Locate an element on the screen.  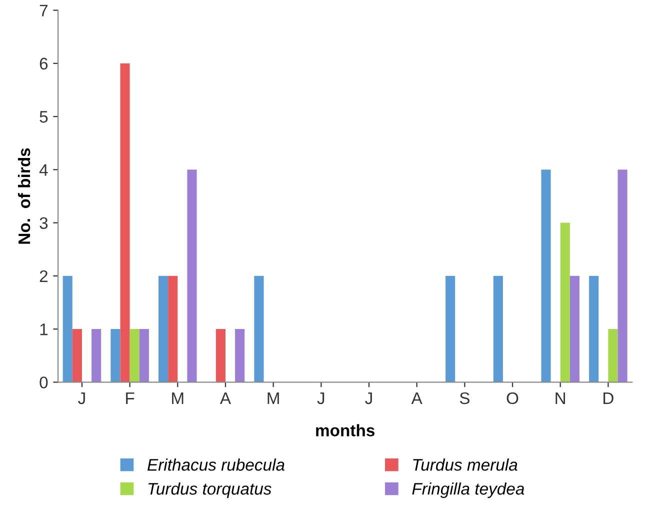
y-tick-label: 4 is located at coordinates (43, 170).